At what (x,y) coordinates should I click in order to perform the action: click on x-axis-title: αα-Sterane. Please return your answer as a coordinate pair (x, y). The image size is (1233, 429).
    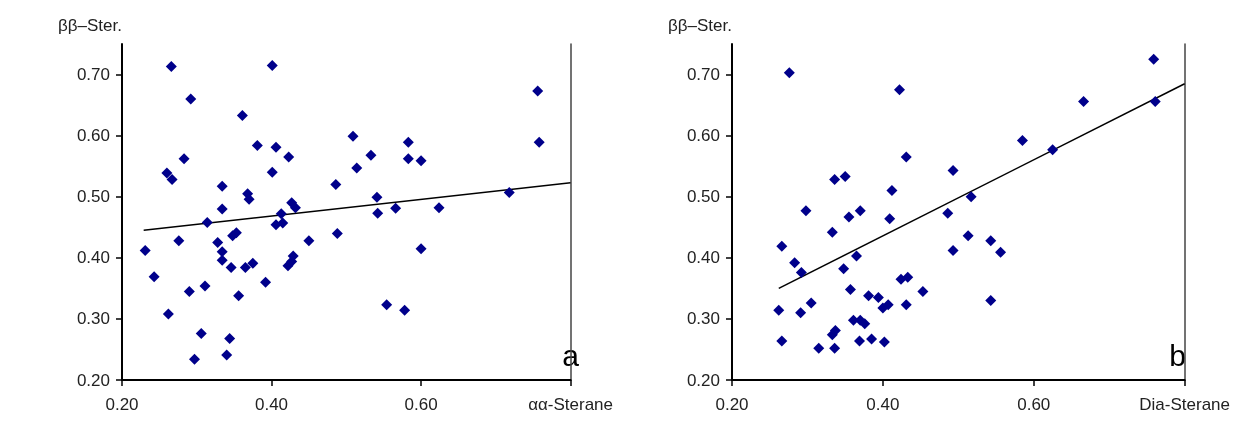
    Looking at the image, I should click on (570, 404).